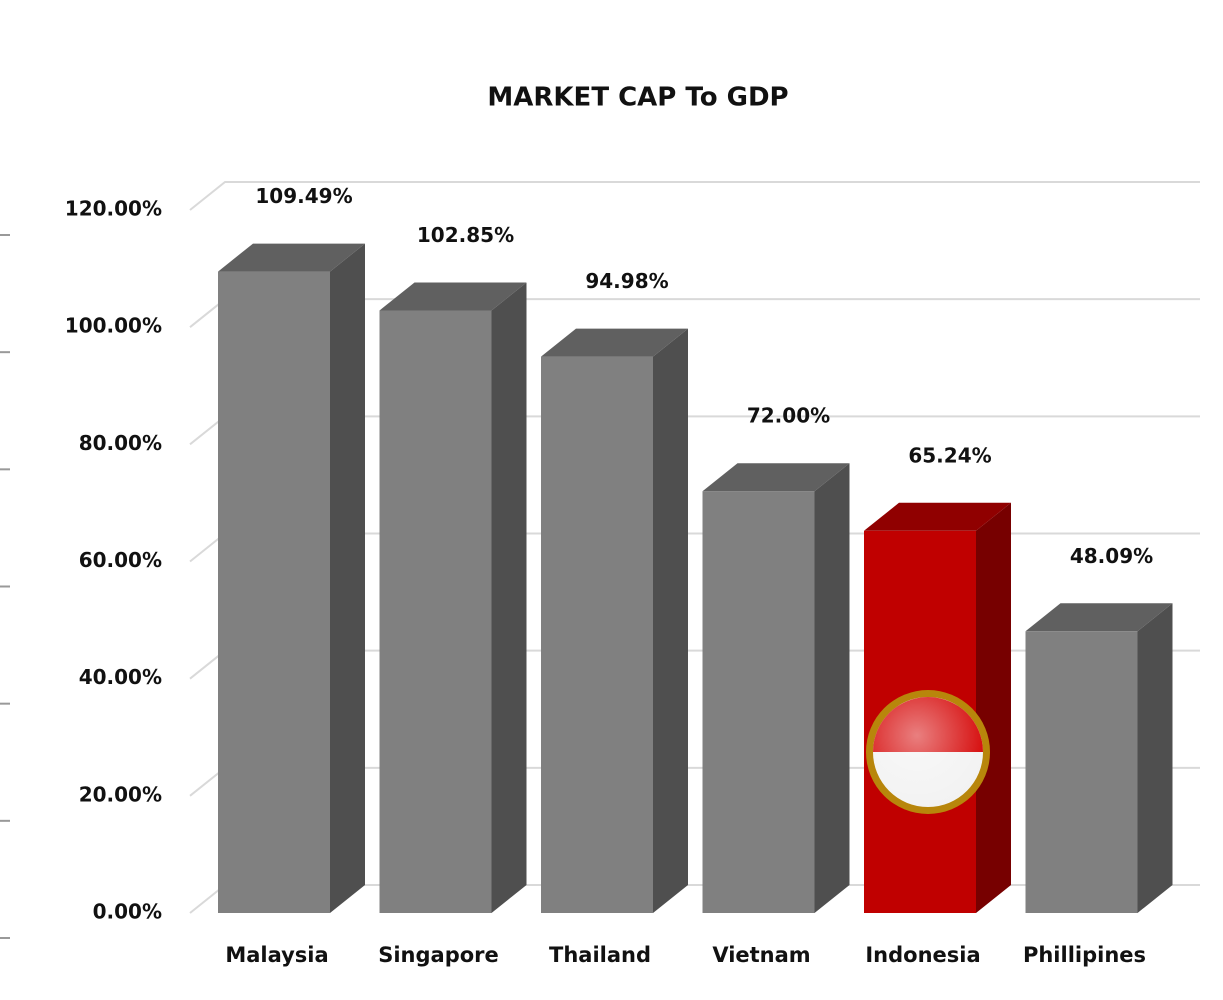  Describe the element at coordinates (949, 455) in the screenshot. I see `value-label: 65.24%` at that location.